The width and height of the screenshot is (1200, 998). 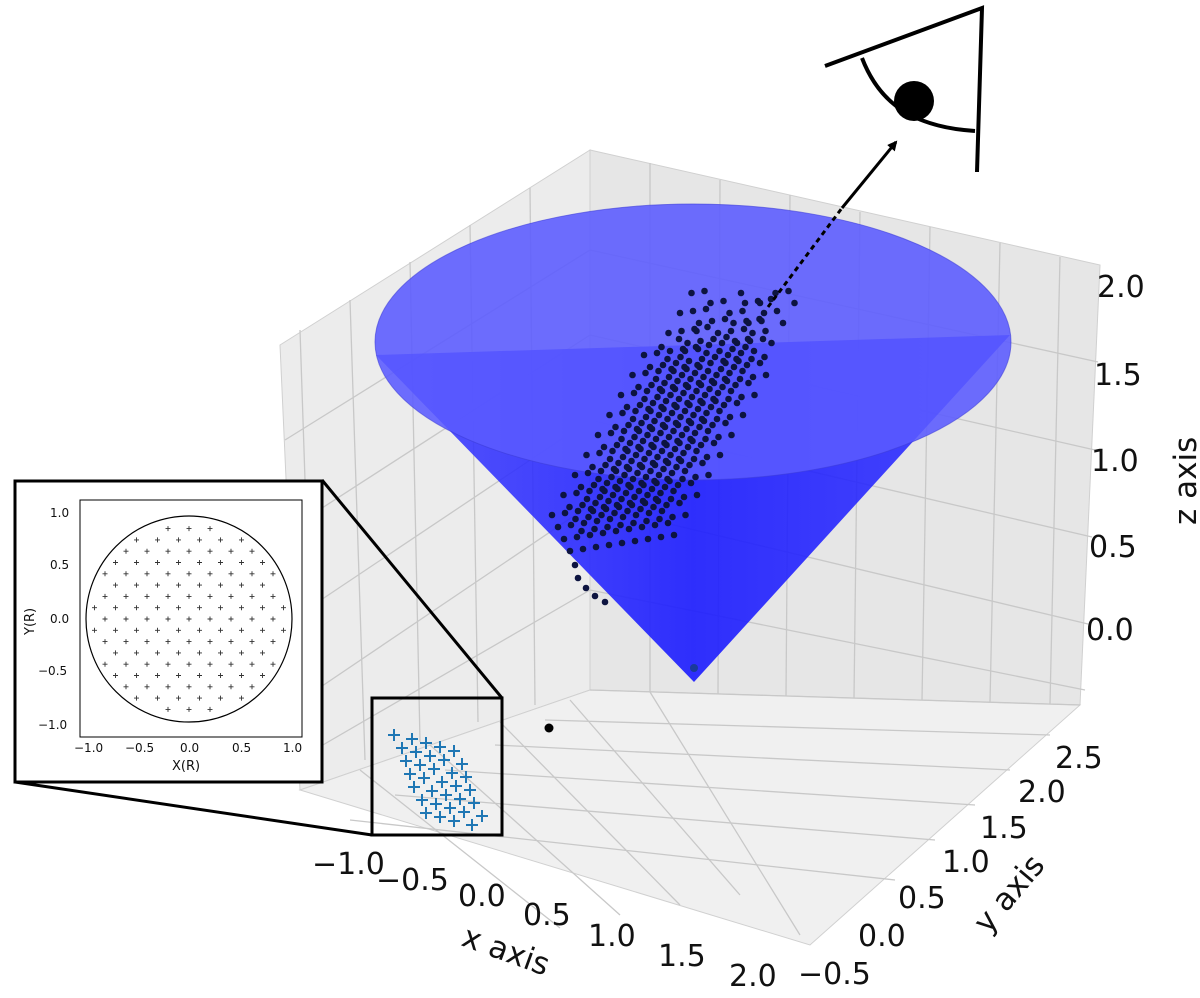 What do you see at coordinates (139, 748) in the screenshot?
I see `inset-x-tick: −0.5` at bounding box center [139, 748].